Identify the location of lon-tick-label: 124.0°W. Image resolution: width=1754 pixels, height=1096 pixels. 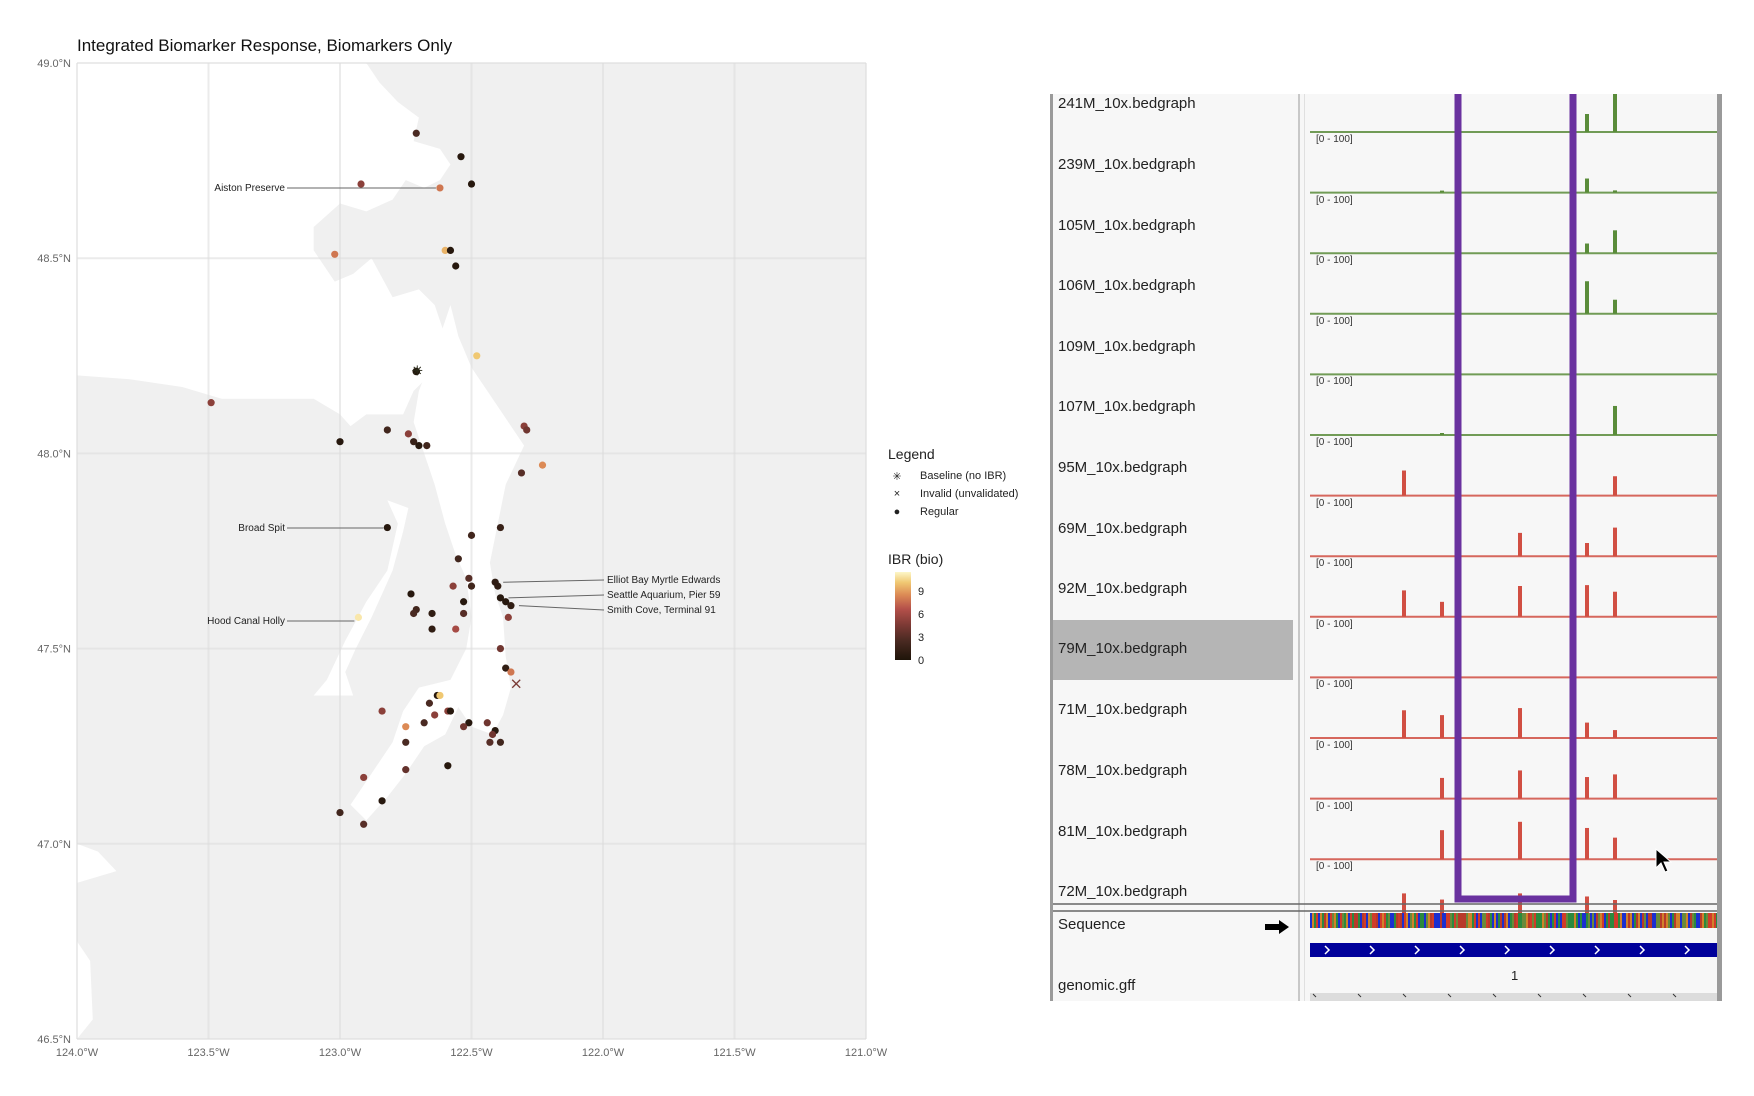
(77, 1053).